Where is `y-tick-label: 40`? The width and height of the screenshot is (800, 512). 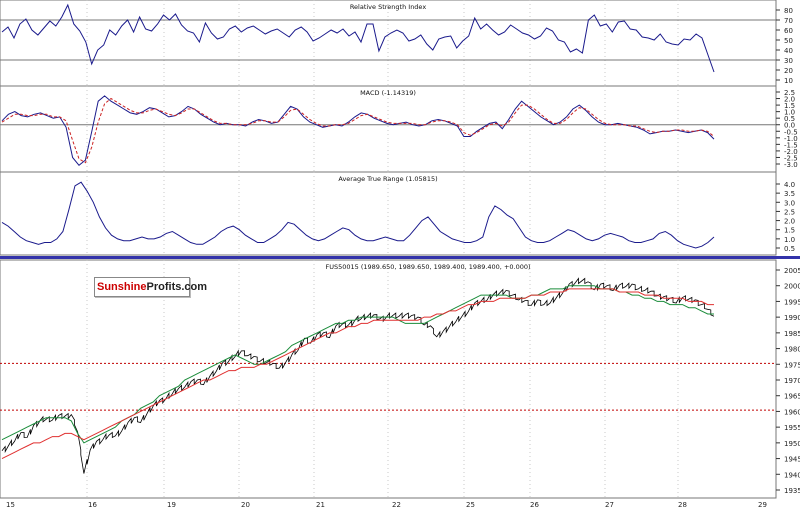 y-tick-label: 40 is located at coordinates (788, 51).